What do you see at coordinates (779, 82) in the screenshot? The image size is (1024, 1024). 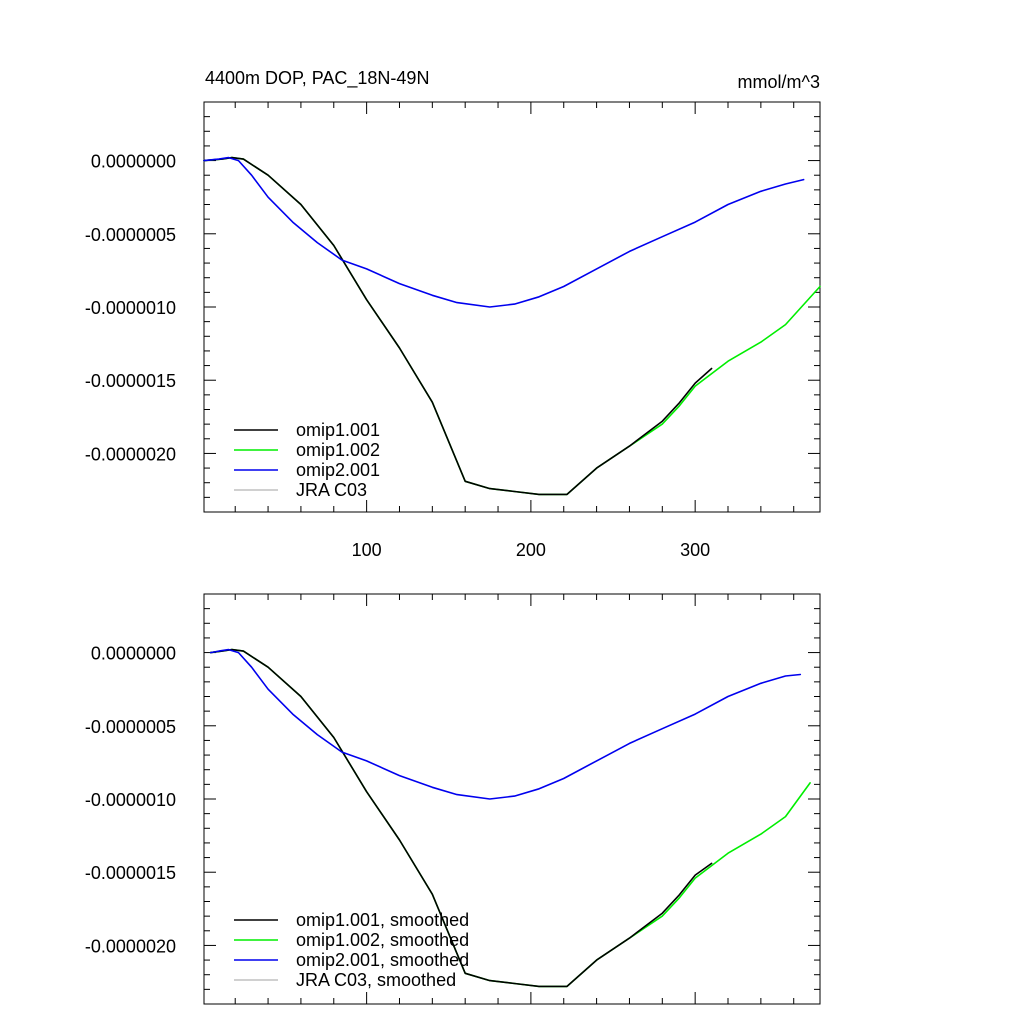 I see `units-label: mmol/m^3` at bounding box center [779, 82].